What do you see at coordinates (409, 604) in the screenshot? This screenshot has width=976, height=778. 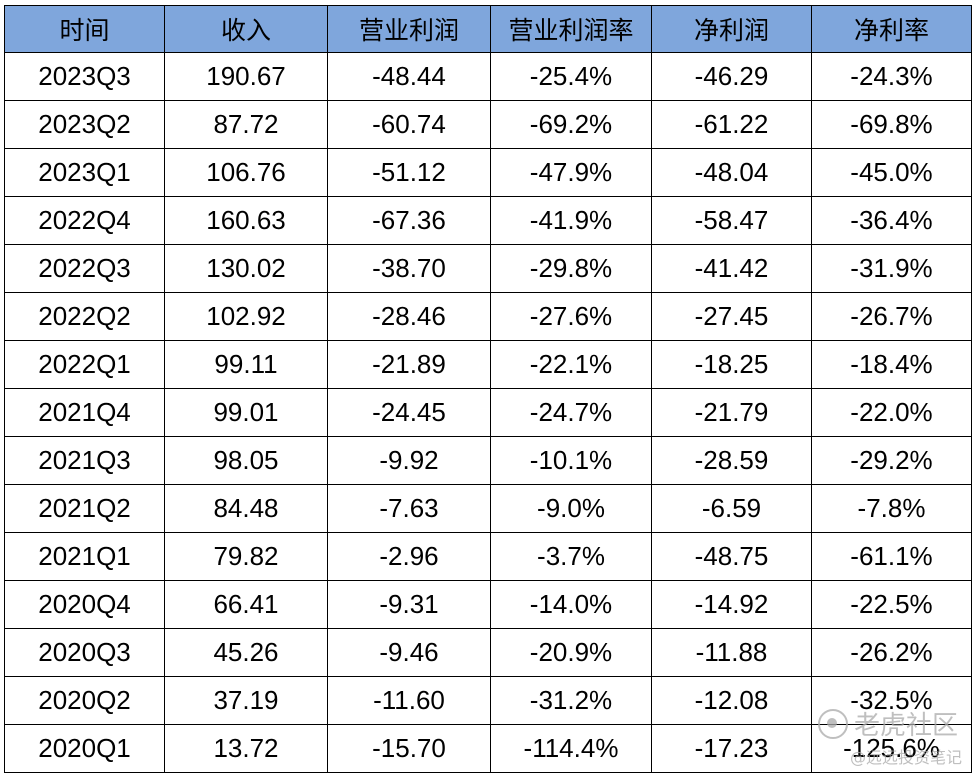 I see `cell-operating-profit: -9.31` at bounding box center [409, 604].